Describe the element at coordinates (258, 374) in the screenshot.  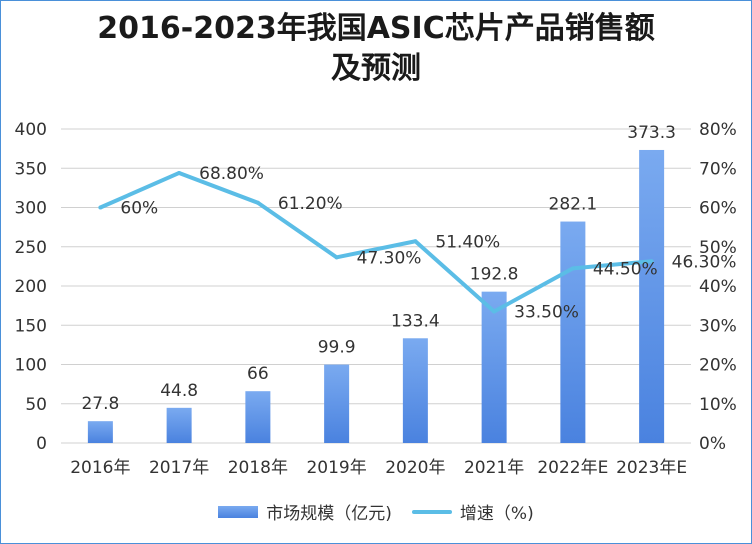
I see `bar-value-label: 66` at that location.